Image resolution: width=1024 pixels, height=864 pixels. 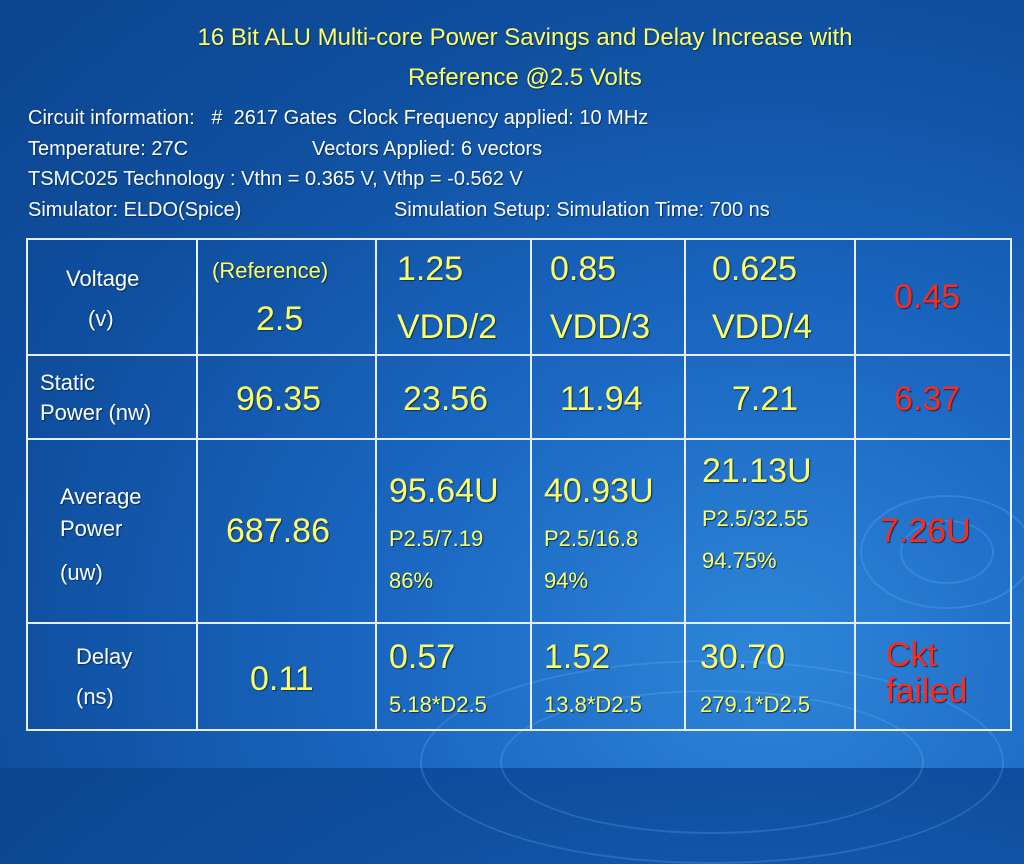 I want to click on row-header-average-power: Average Power (uw), so click(x=112, y=531).